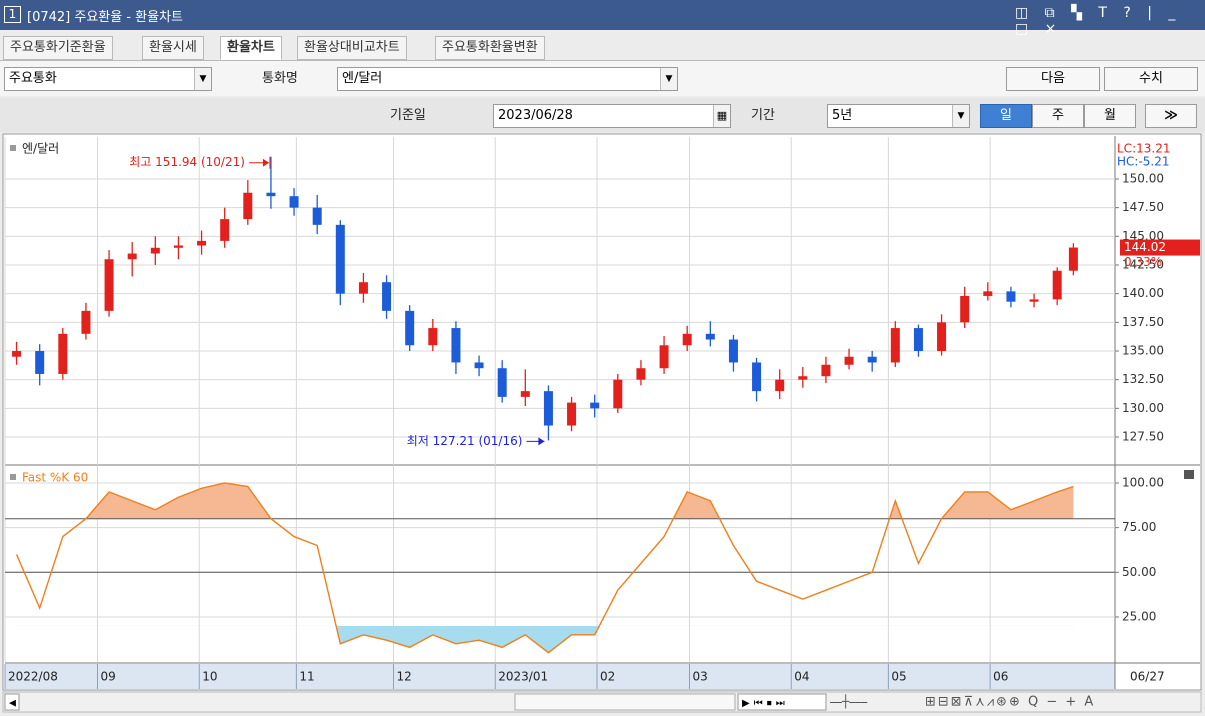 The width and height of the screenshot is (1205, 716). I want to click on y-tick-label: 75.00, so click(1139, 527).